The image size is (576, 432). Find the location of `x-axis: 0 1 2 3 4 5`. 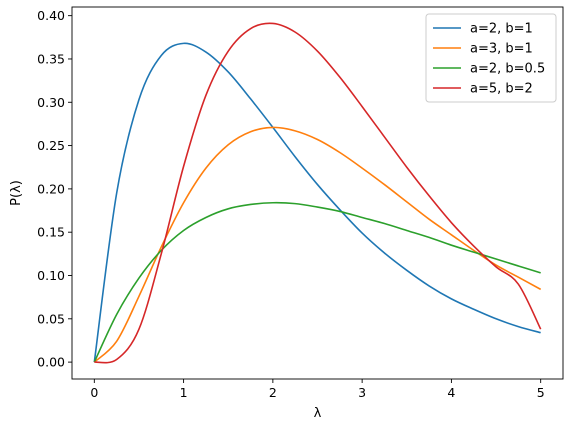

x-axis: 0 1 2 3 4 5 is located at coordinates (317, 389).